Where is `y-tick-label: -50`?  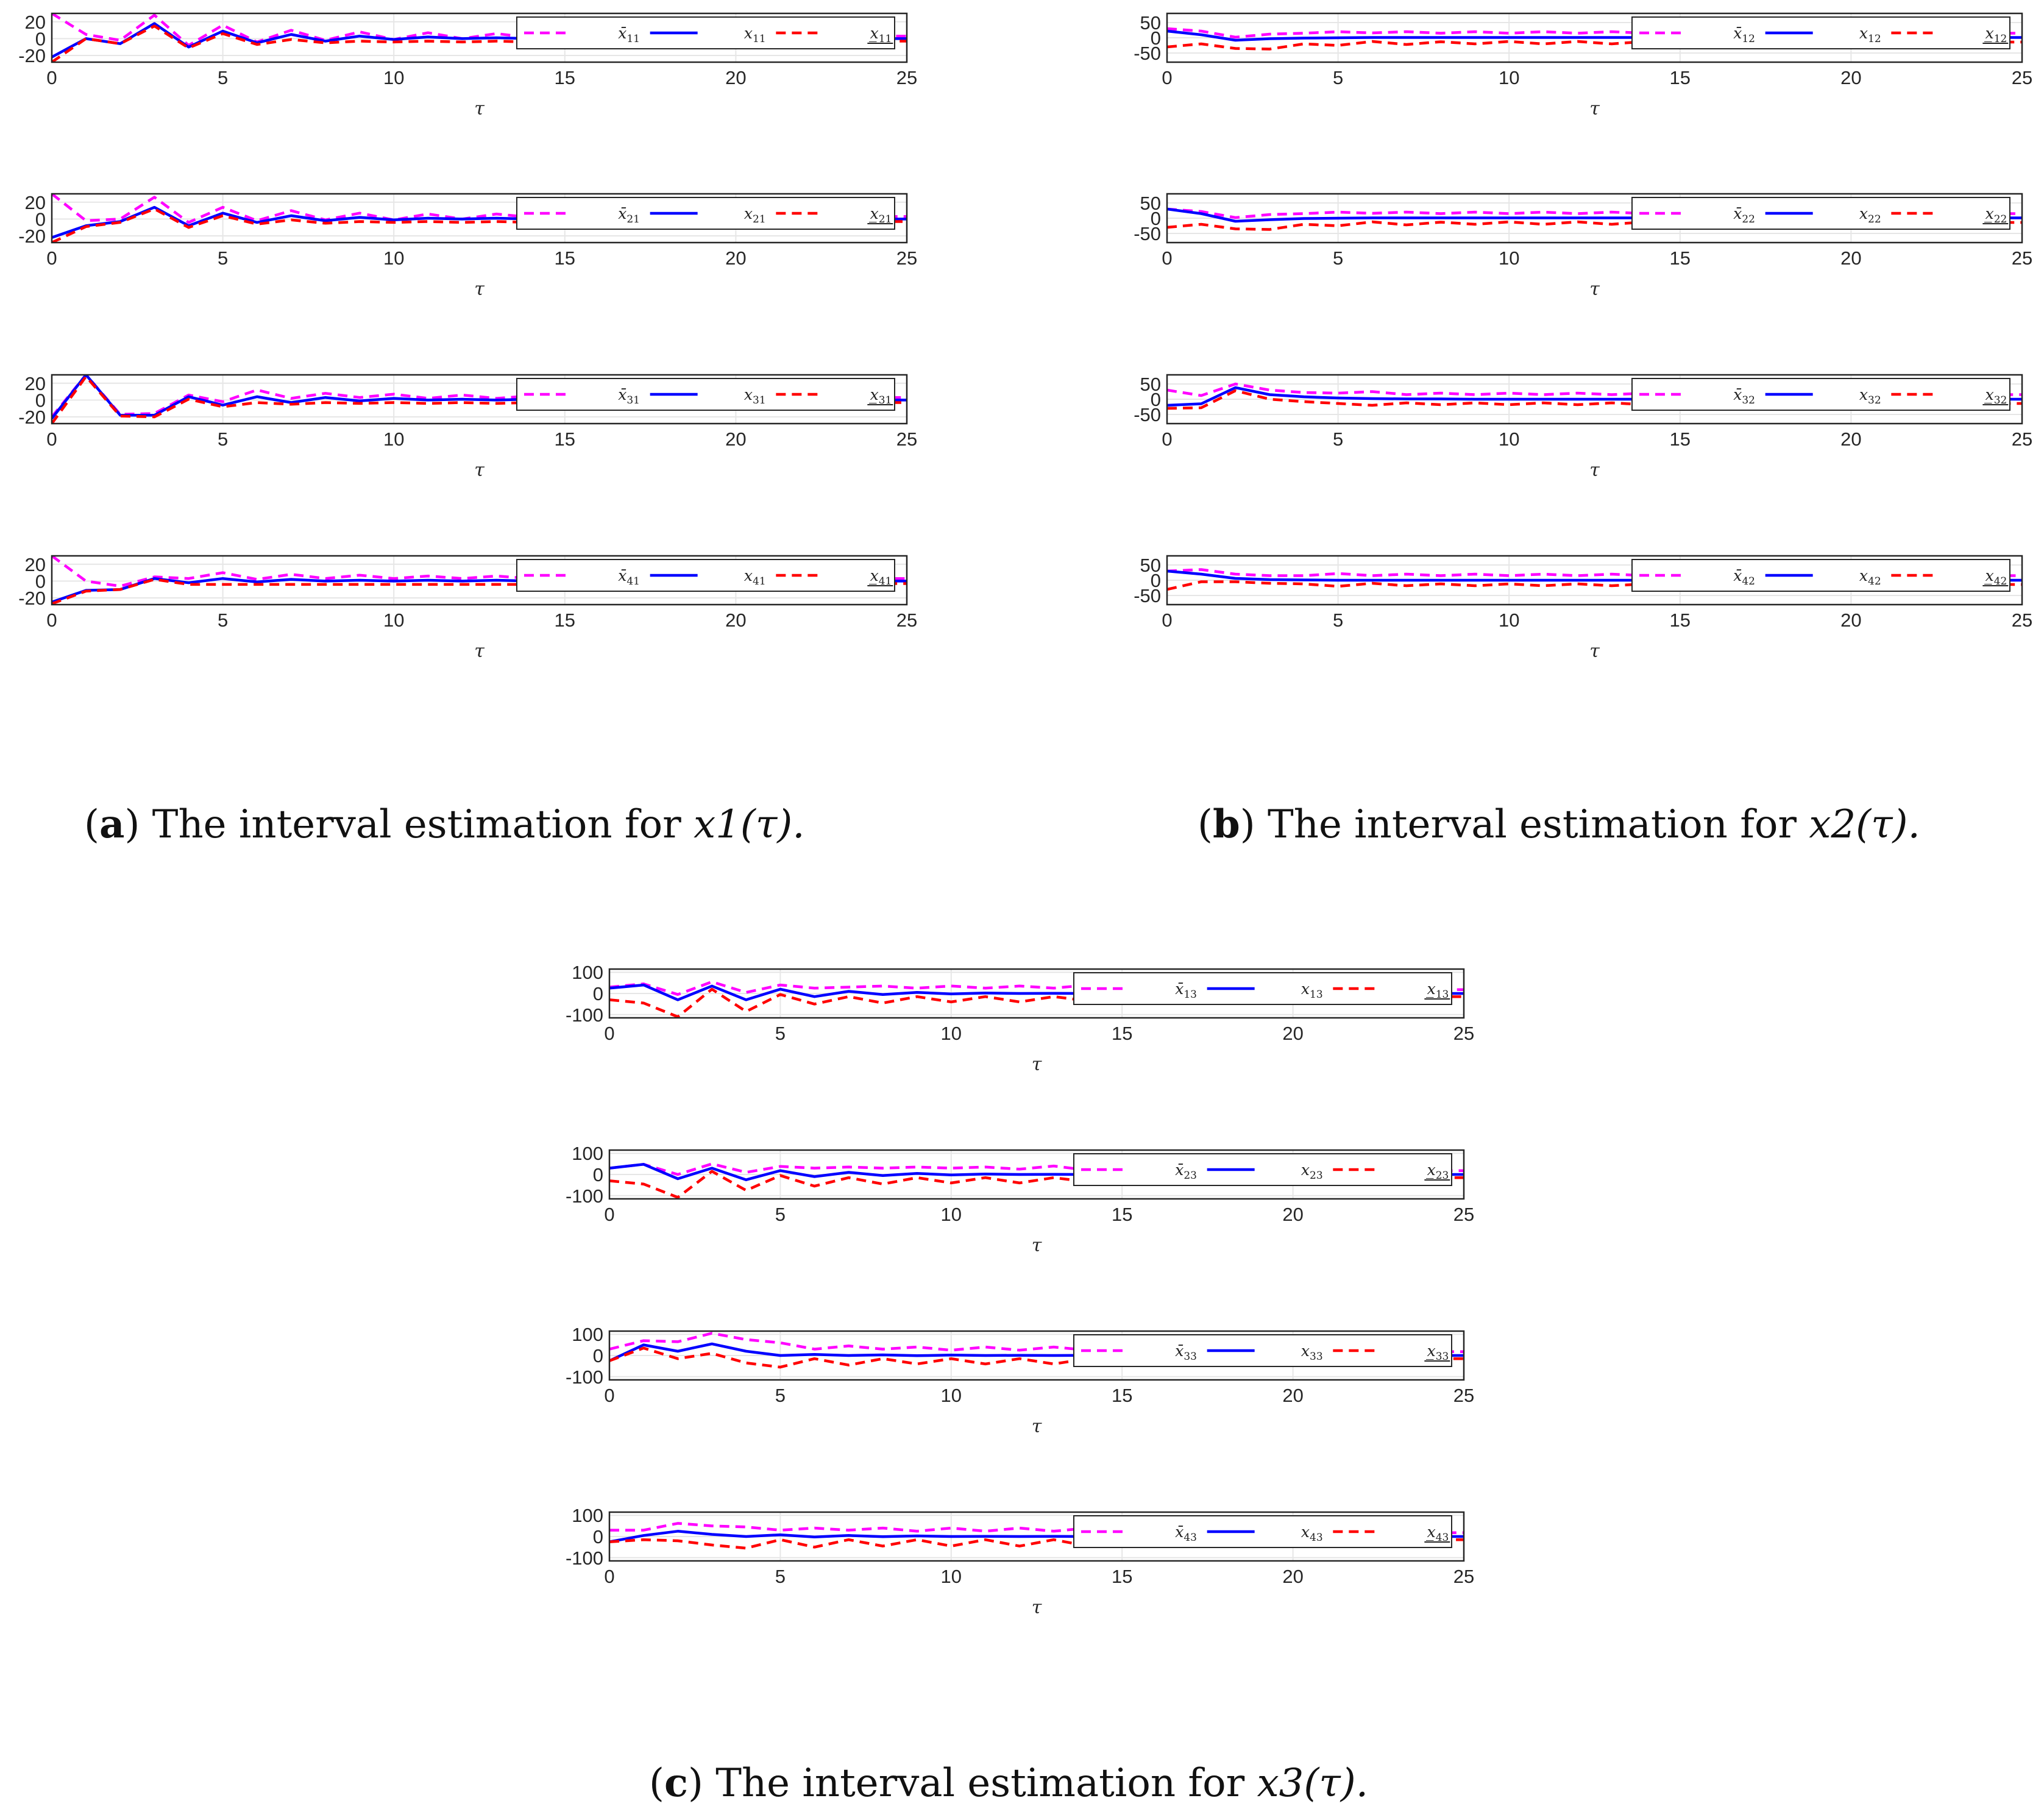
y-tick-label: -50 is located at coordinates (1147, 595).